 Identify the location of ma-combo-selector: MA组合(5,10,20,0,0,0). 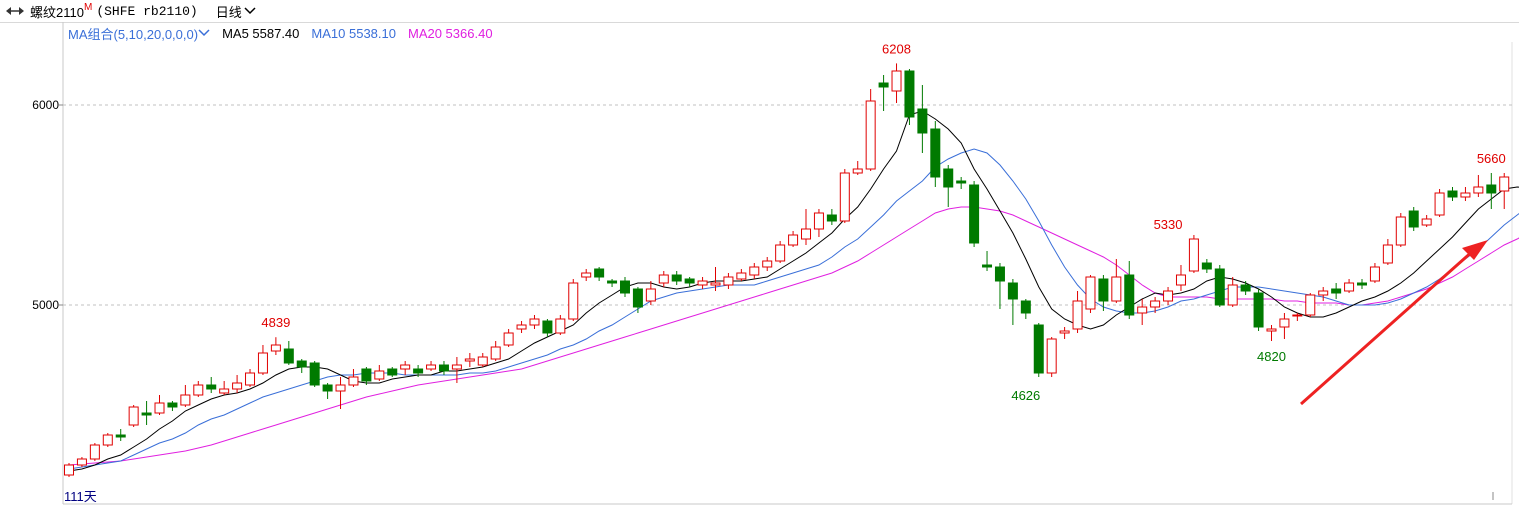
(139, 33).